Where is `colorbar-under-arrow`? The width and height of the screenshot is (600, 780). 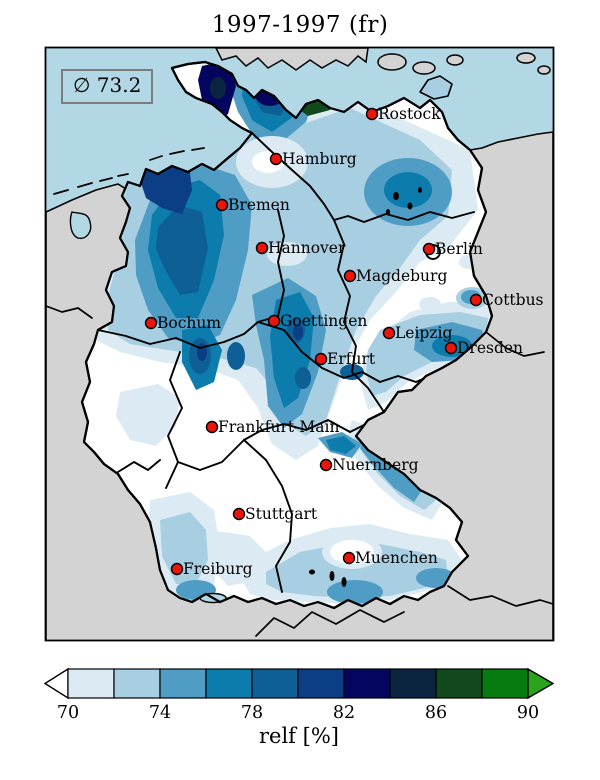 colorbar-under-arrow is located at coordinates (56, 683).